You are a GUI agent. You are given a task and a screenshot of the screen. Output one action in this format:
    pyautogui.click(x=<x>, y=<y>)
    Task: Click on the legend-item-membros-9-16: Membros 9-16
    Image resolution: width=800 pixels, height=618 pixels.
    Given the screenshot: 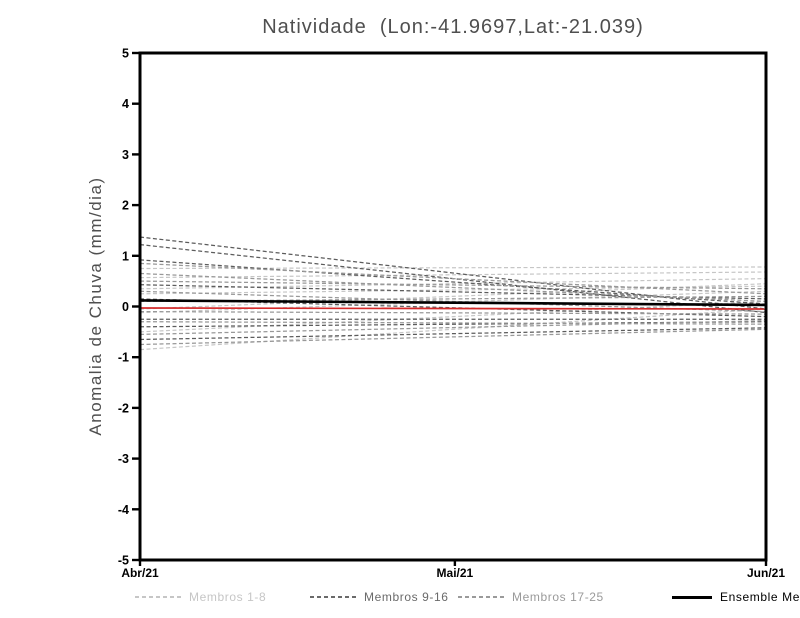 What is the action you would take?
    pyautogui.click(x=379, y=597)
    